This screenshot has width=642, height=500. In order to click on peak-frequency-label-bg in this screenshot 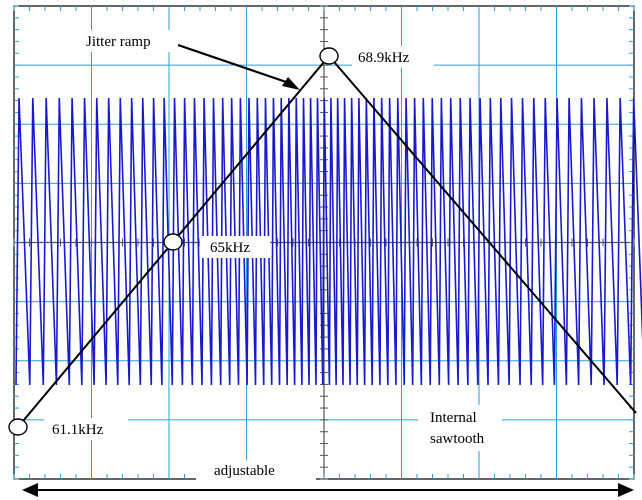, I will do `click(393, 57)`.